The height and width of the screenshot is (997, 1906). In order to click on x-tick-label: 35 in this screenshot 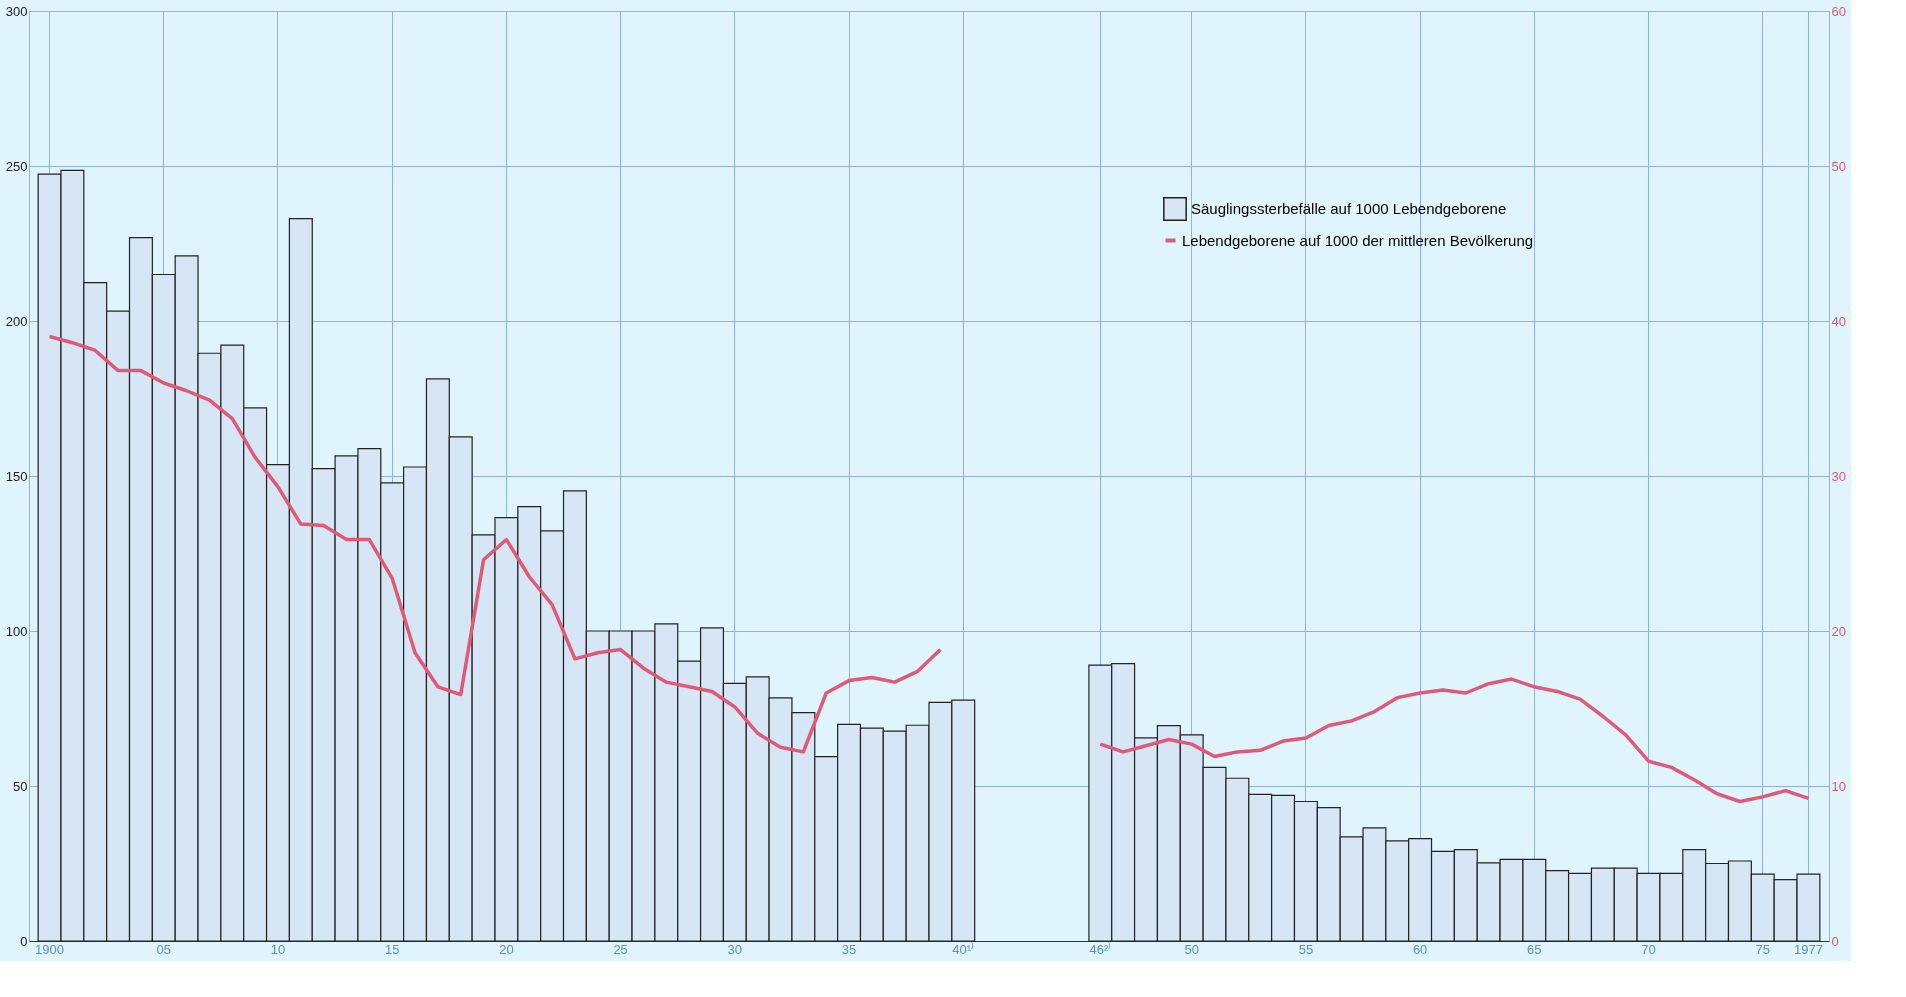, I will do `click(849, 949)`.